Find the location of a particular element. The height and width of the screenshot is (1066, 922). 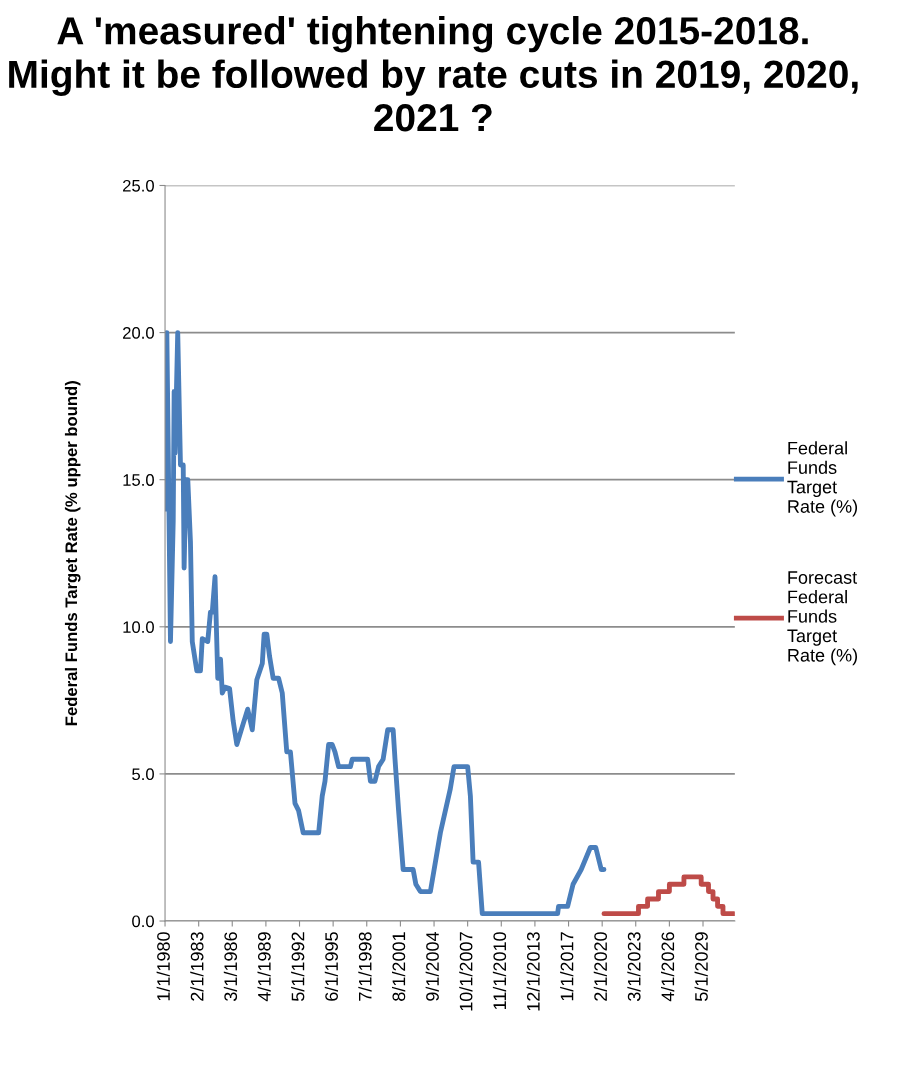

x-tick-label: 5/1/2029 is located at coordinates (701, 966).